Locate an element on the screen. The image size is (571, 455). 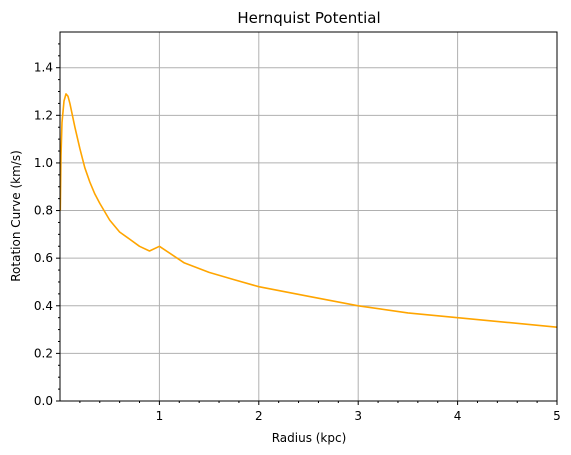
y-tick-label: 0.4 is located at coordinates (43, 306).